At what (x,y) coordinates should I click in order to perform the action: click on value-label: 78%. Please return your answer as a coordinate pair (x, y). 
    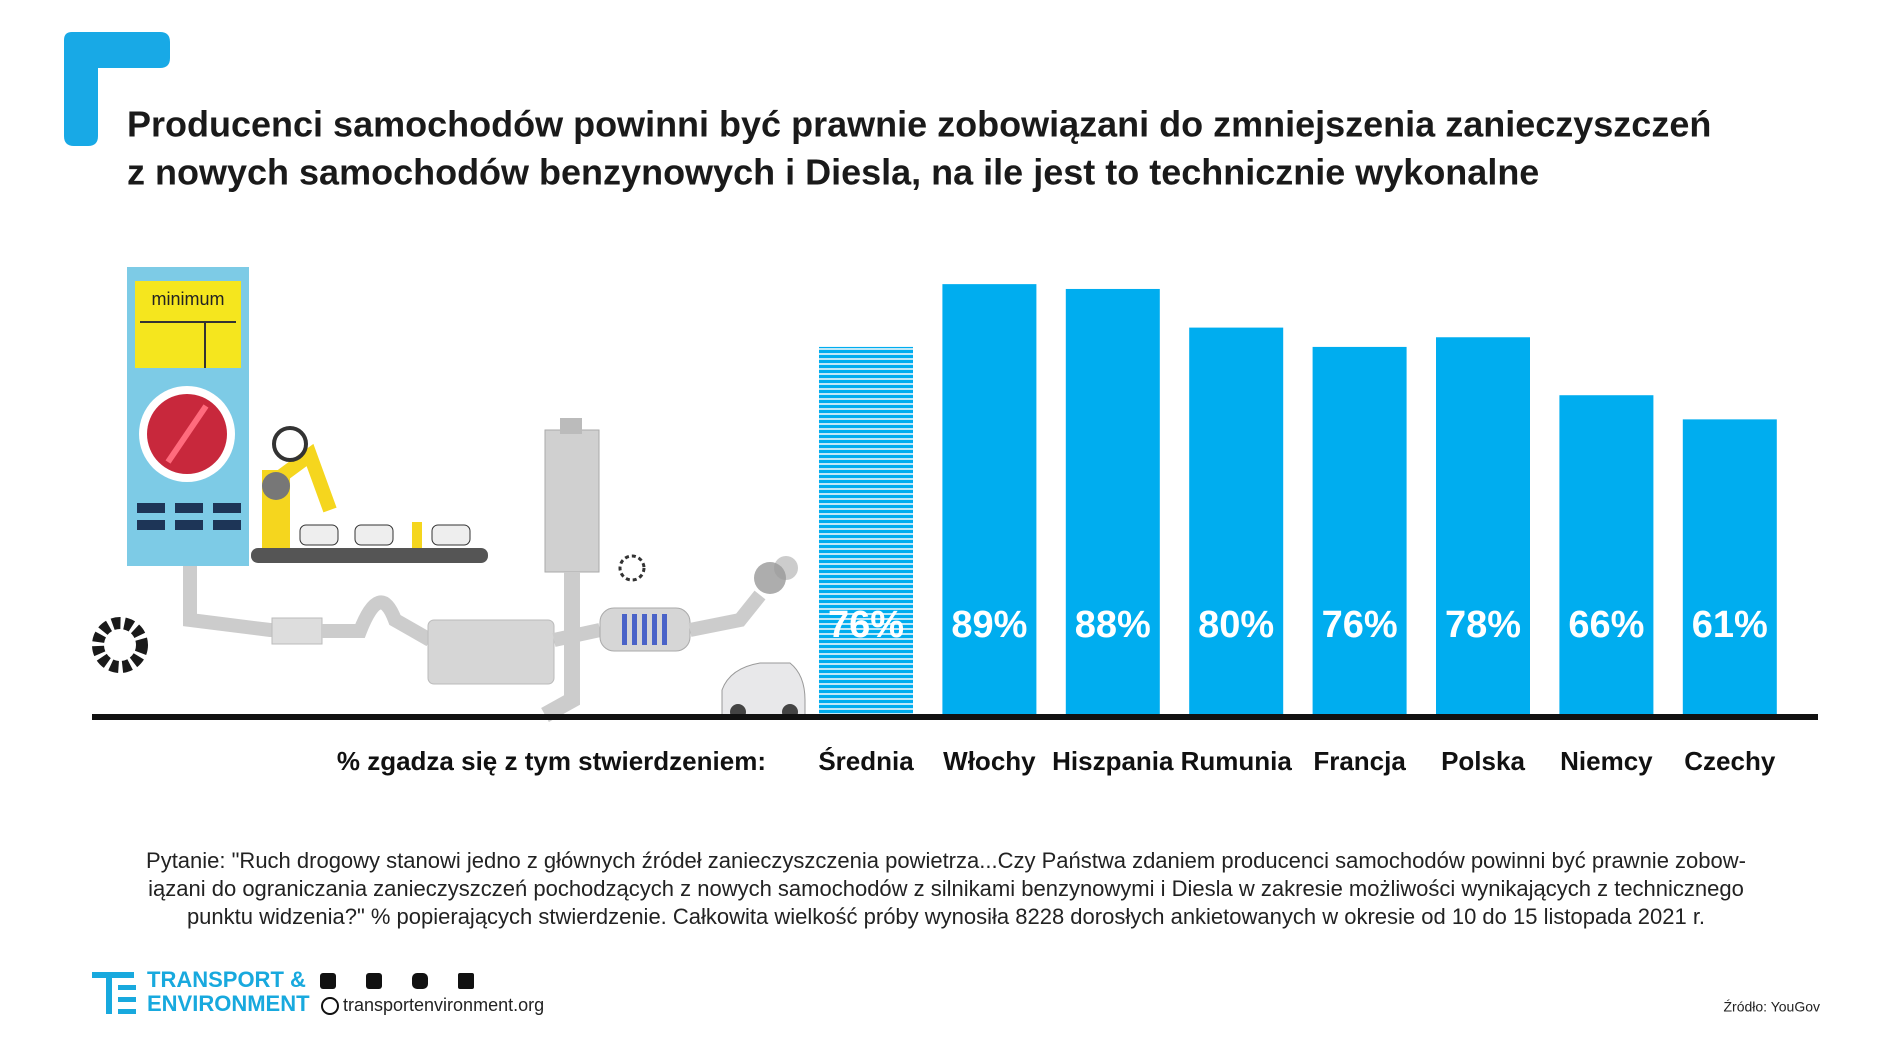
    Looking at the image, I should click on (1483, 625).